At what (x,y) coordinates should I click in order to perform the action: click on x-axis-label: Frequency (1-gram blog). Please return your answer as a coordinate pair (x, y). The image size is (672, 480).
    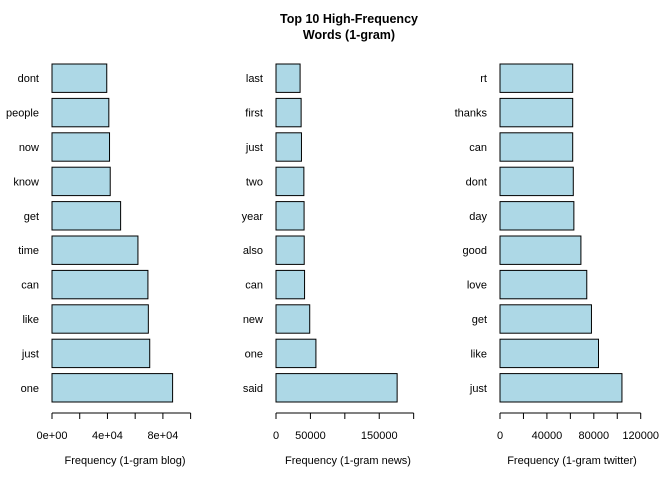
    Looking at the image, I should click on (124, 461).